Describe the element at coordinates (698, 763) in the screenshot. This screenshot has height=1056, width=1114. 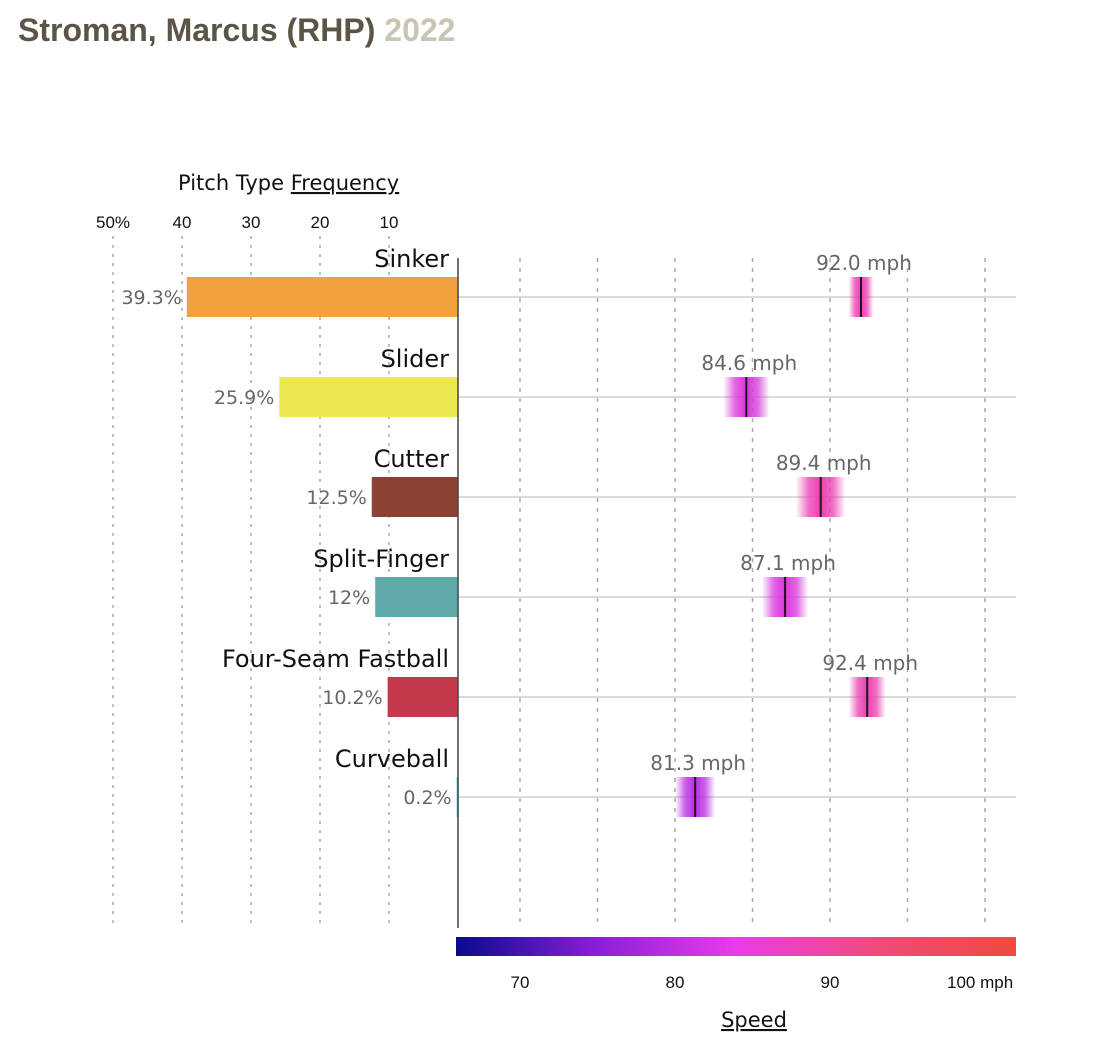
I see `speed-value-label: 81.3 mph` at that location.